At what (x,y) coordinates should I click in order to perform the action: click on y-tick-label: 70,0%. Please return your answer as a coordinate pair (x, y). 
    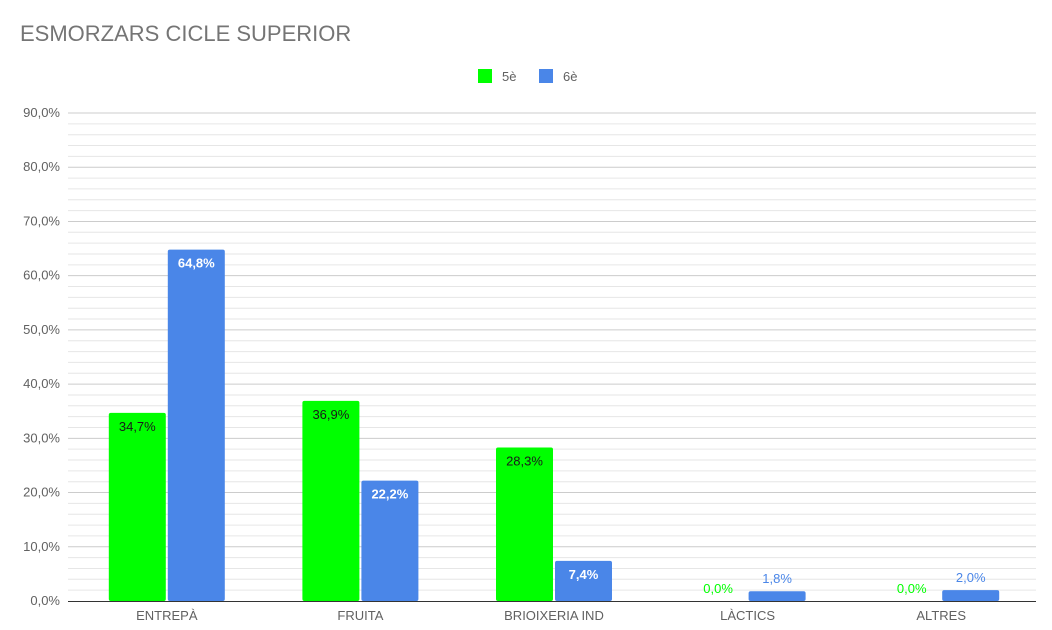
    Looking at the image, I should click on (41, 220).